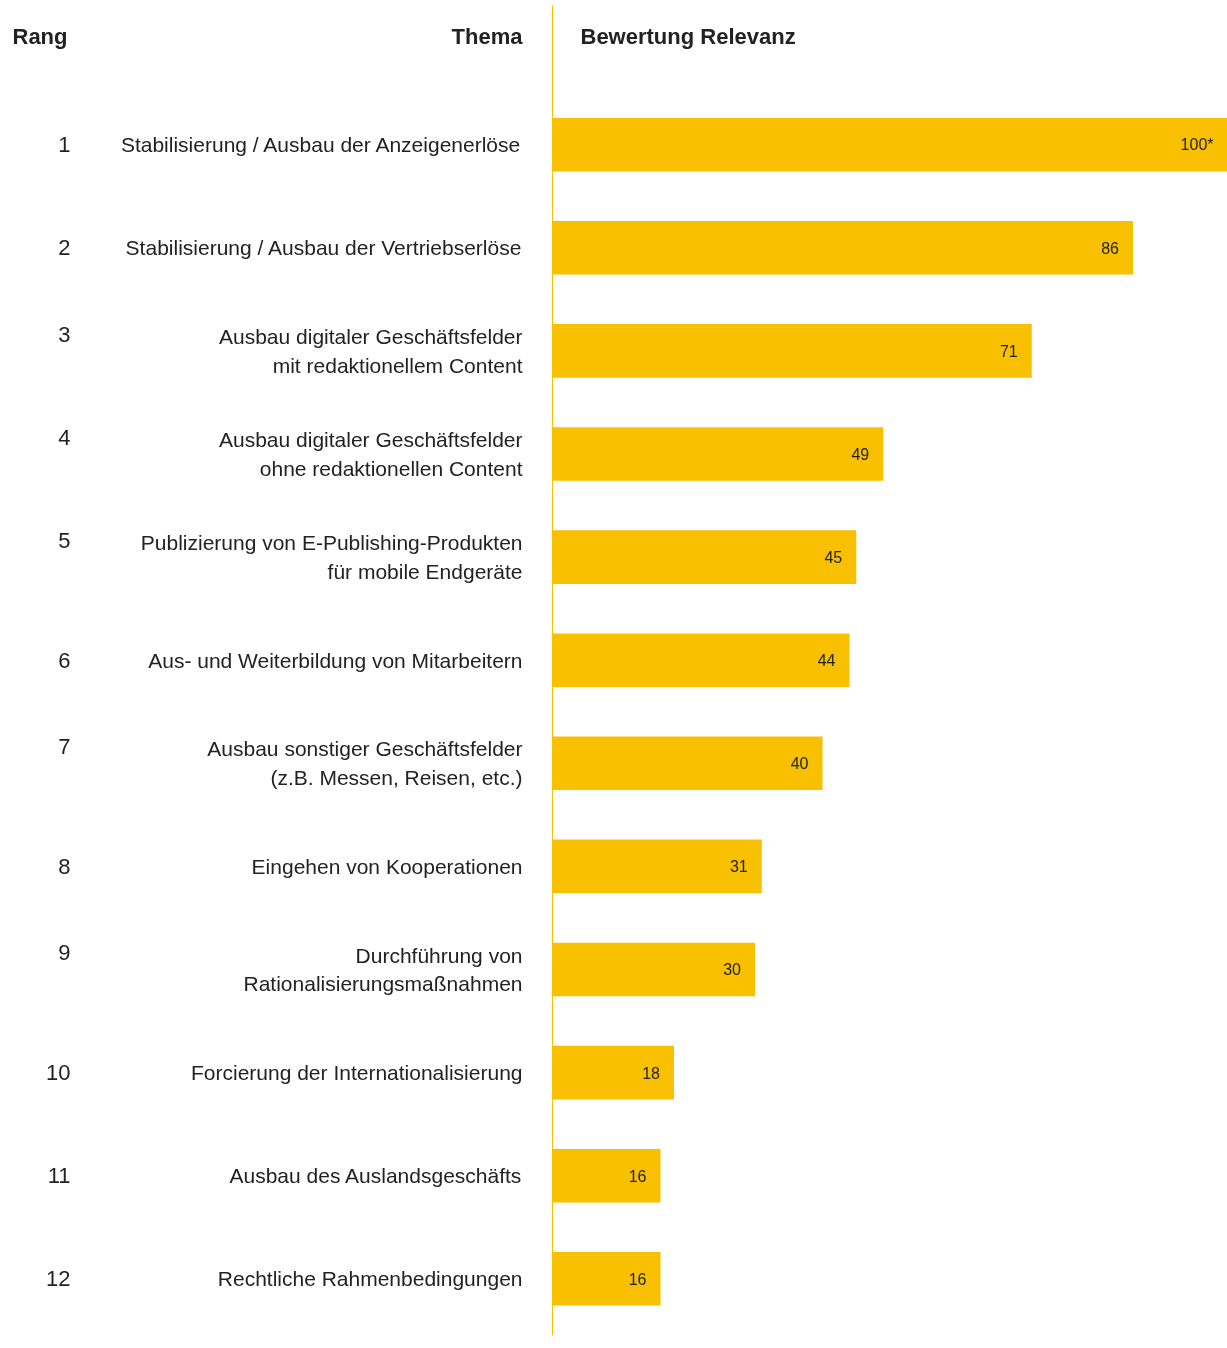  Describe the element at coordinates (383, 969) in the screenshot. I see `y-tick-label: Durchführung von Rationalisierungsmaßnahmen` at that location.